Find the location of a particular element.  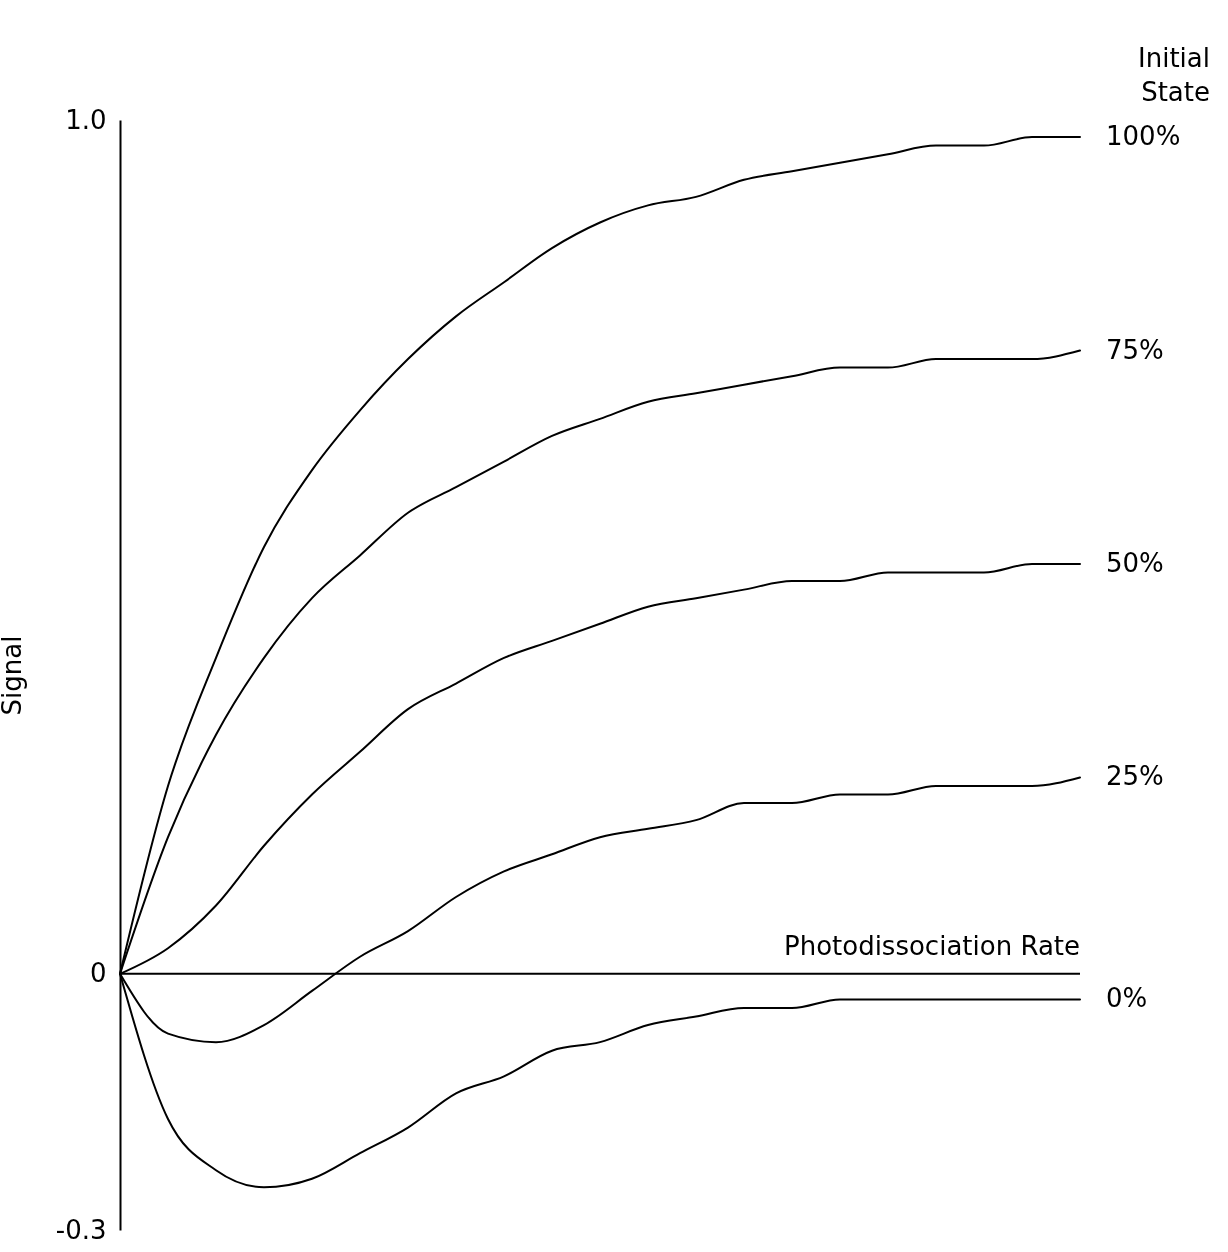

ref-line-label: Photodissociation Rate is located at coordinates (931, 945).